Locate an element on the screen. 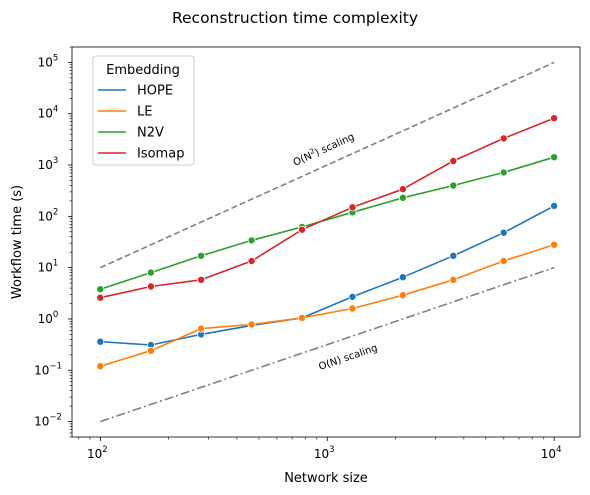 The image size is (590, 495). x-tick-label: 10⁴ is located at coordinates (551, 453).